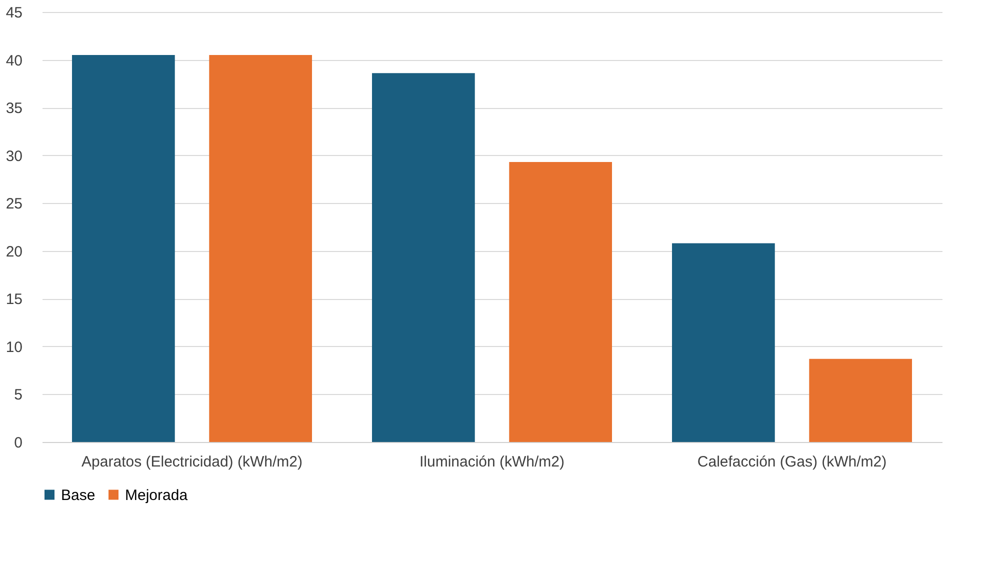 Image resolution: width=988 pixels, height=584 pixels. What do you see at coordinates (14, 299) in the screenshot?
I see `y-tick-label: 15` at bounding box center [14, 299].